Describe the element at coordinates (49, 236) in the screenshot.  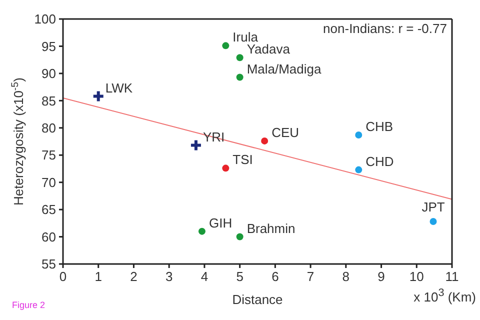
I see `y-tick-label: 60` at that location.